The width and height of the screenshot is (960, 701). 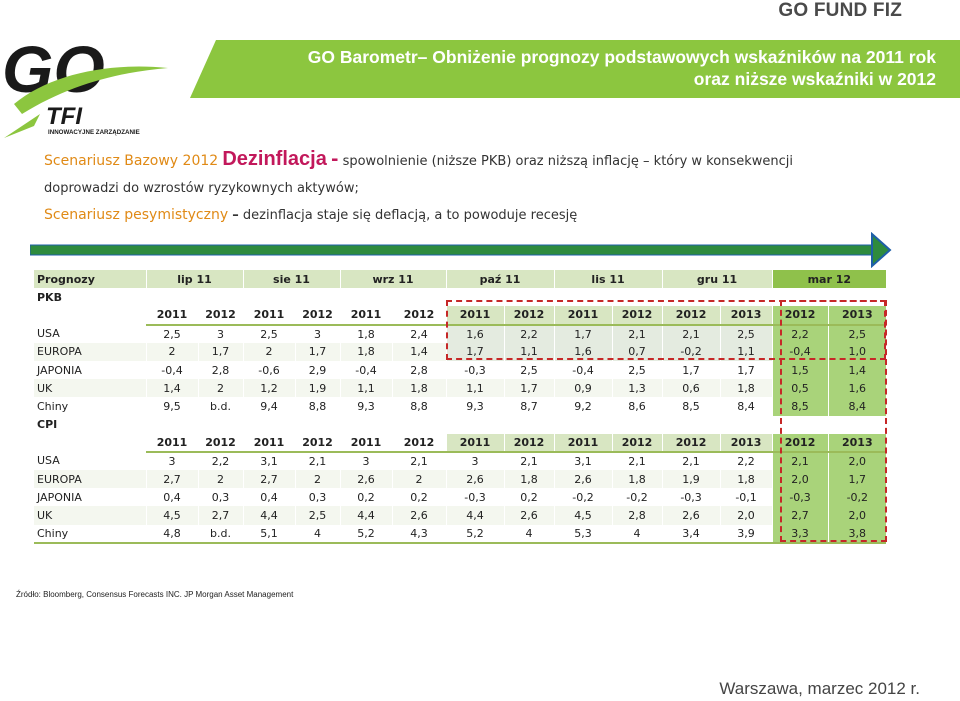 What do you see at coordinates (637, 351) in the screenshot?
I see `value-cell: 0,7` at bounding box center [637, 351].